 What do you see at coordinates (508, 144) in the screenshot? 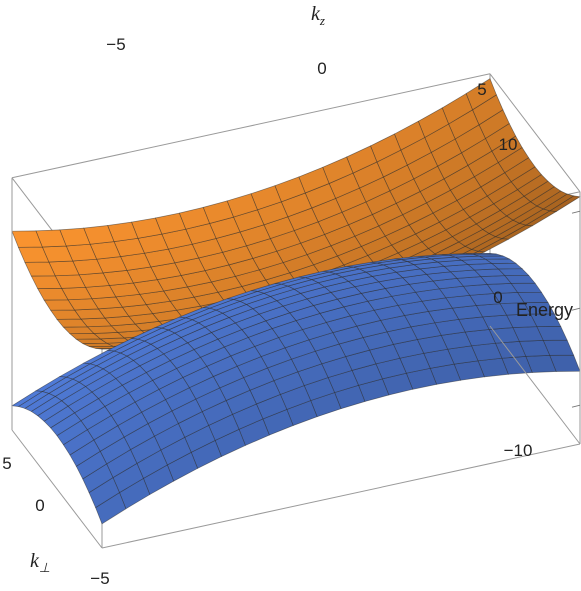
I see `energy-tick-10: 10` at bounding box center [508, 144].